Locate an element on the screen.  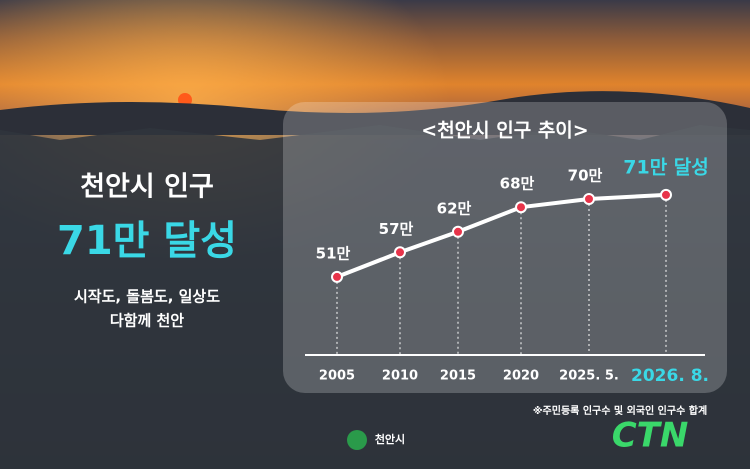
value-label: 71만 달성 is located at coordinates (666, 167).